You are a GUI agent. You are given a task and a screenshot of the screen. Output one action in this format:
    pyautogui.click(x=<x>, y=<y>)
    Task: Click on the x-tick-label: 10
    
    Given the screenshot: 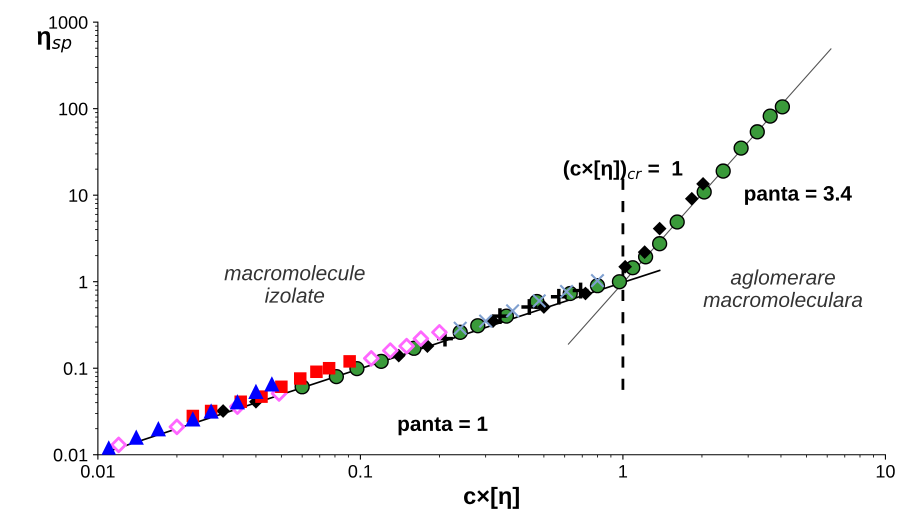 What is the action you would take?
    pyautogui.click(x=885, y=471)
    